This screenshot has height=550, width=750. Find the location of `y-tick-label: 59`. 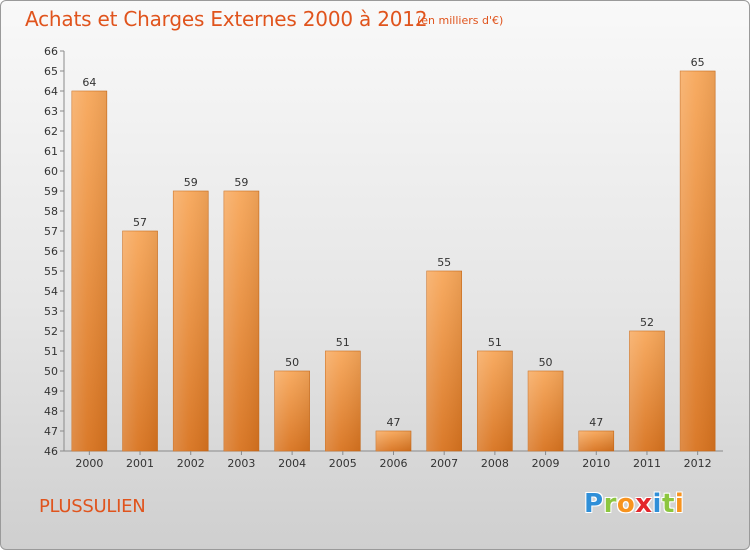

y-tick-label: 59 is located at coordinates (51, 191).